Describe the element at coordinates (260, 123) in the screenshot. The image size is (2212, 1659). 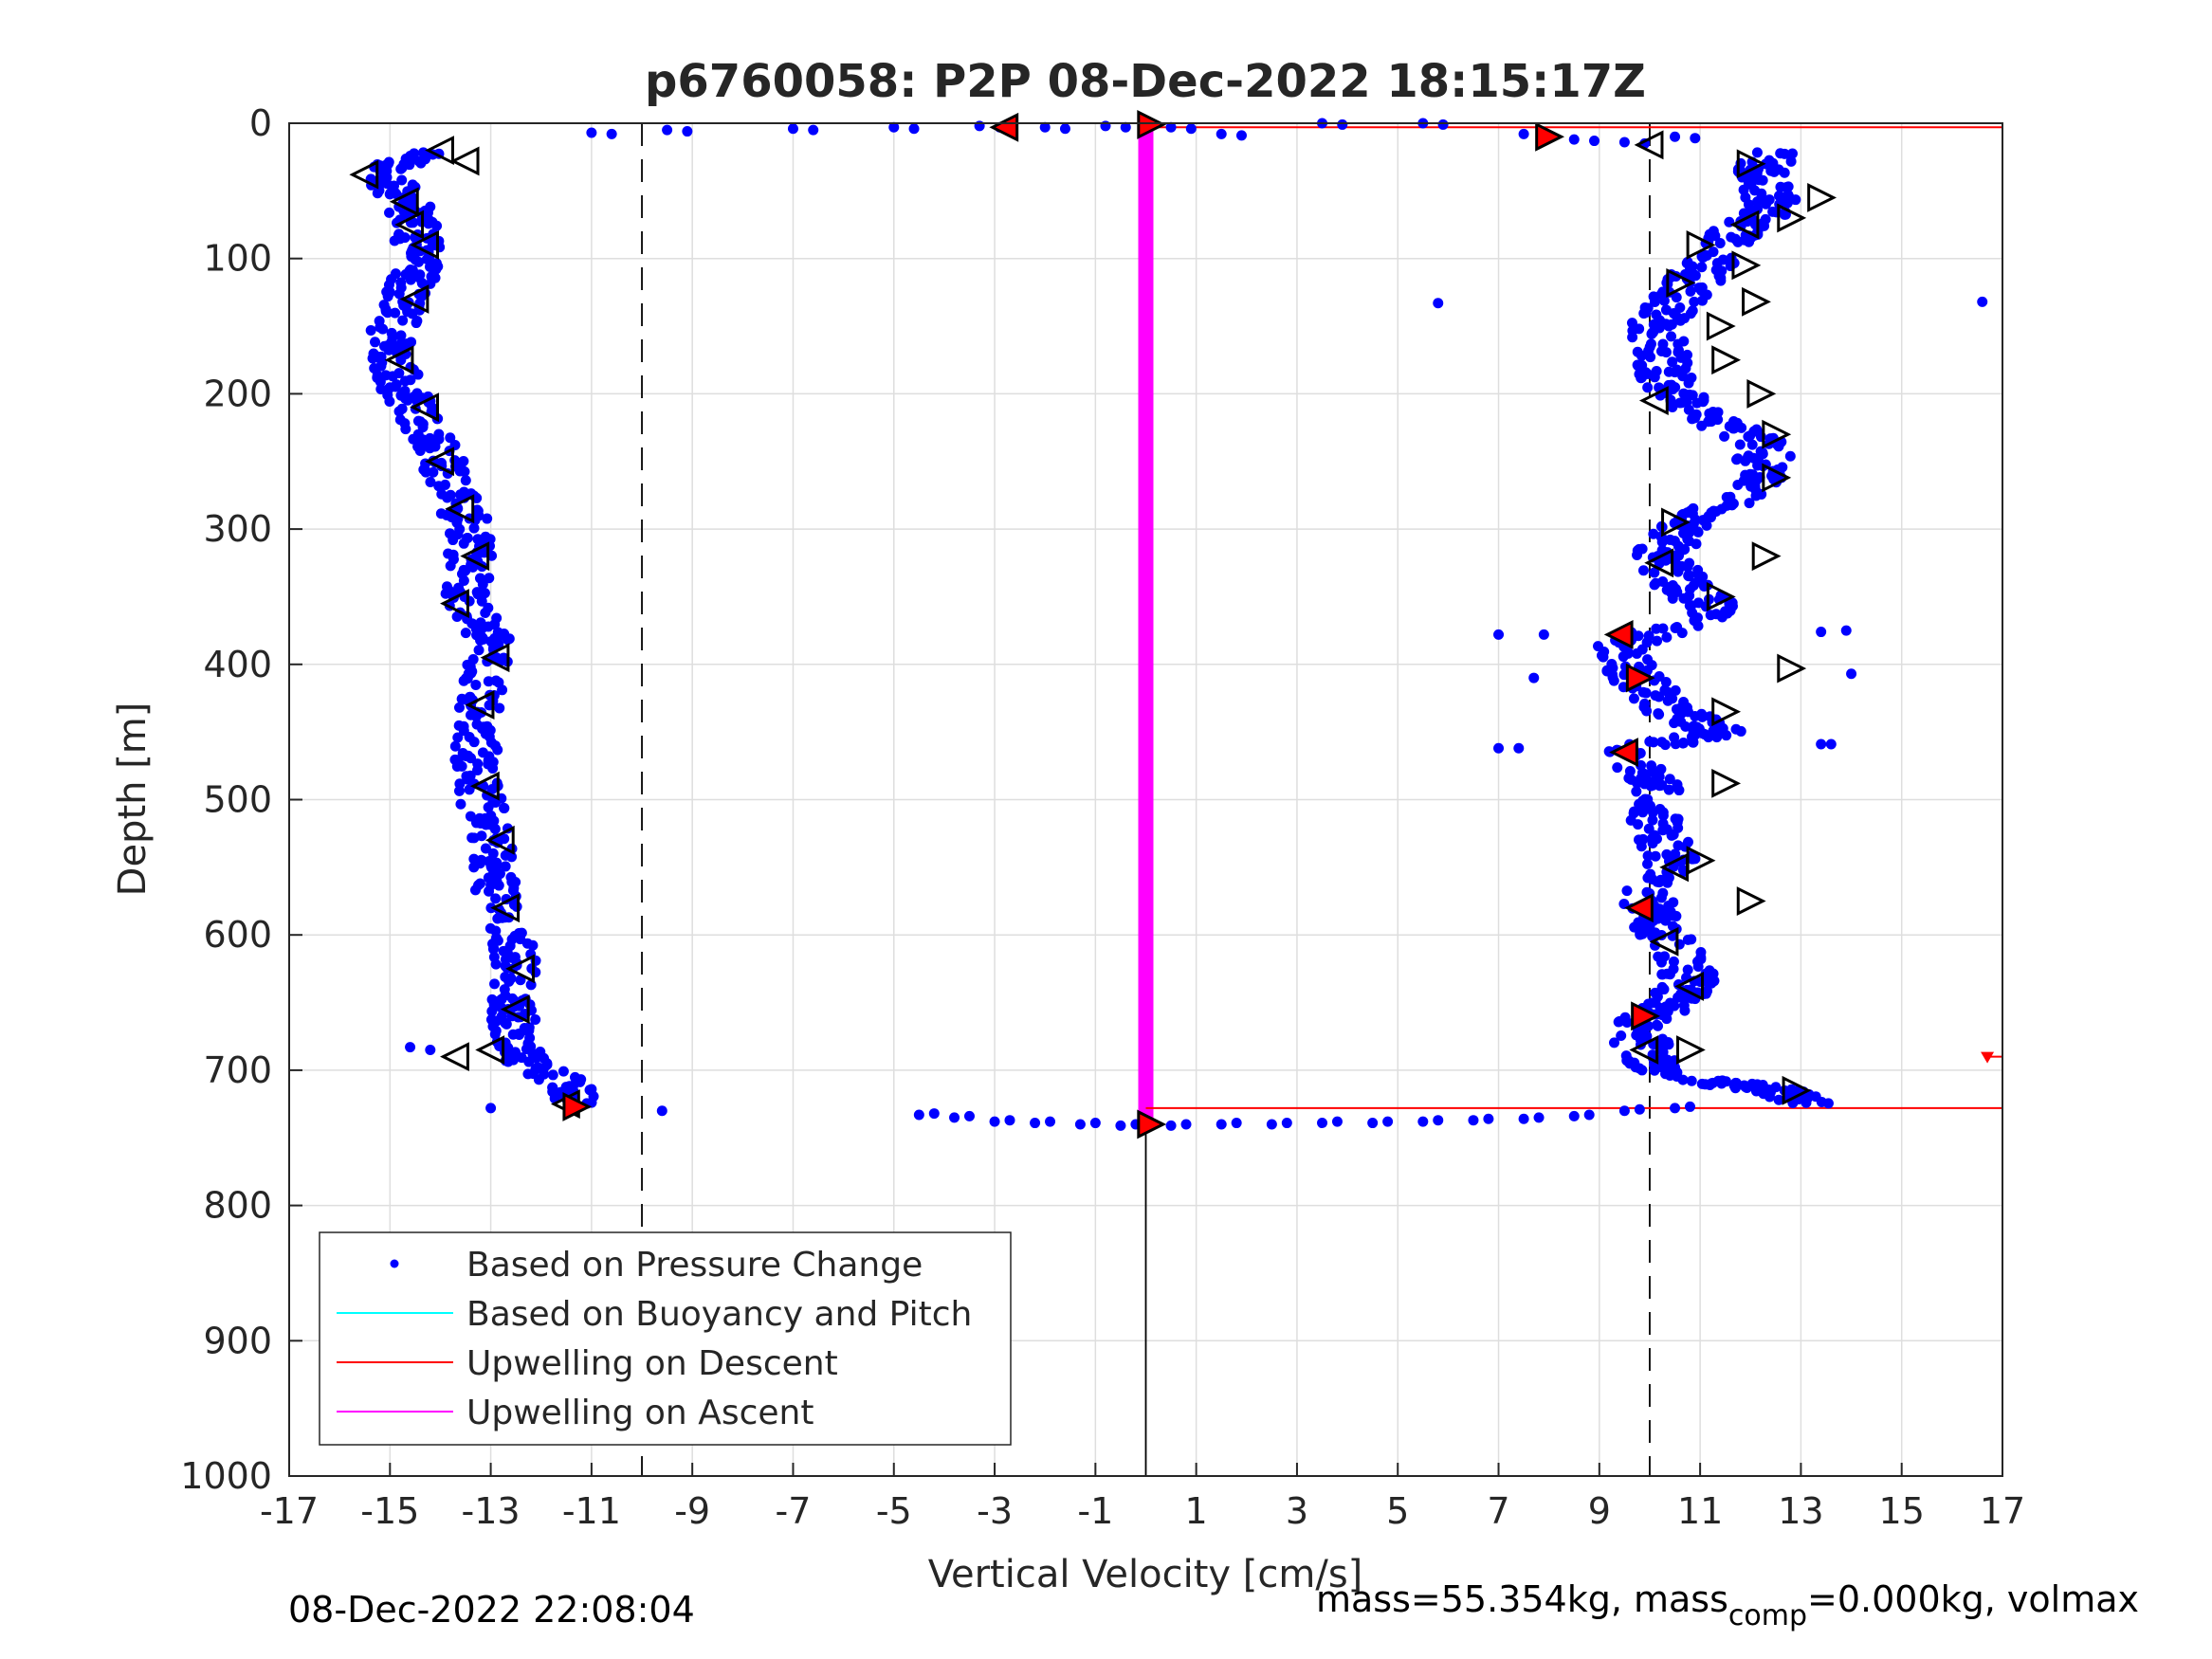
I see `y-tick-label: 0` at that location.